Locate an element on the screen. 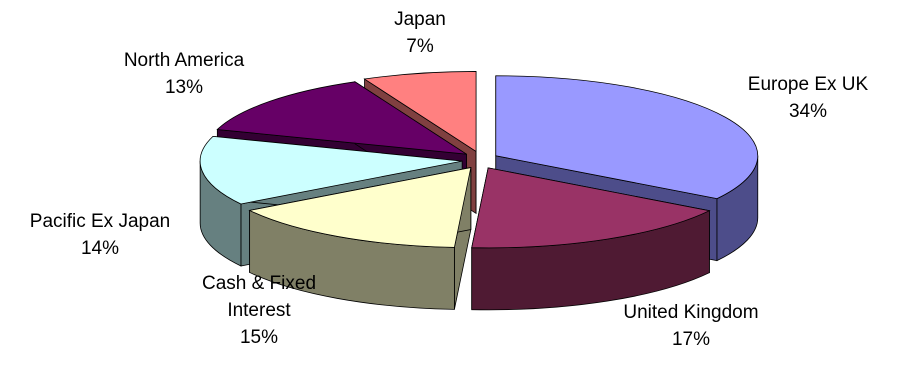 The image size is (899, 381). slice-label: Cash & Fixed Interest 15% is located at coordinates (259, 310).